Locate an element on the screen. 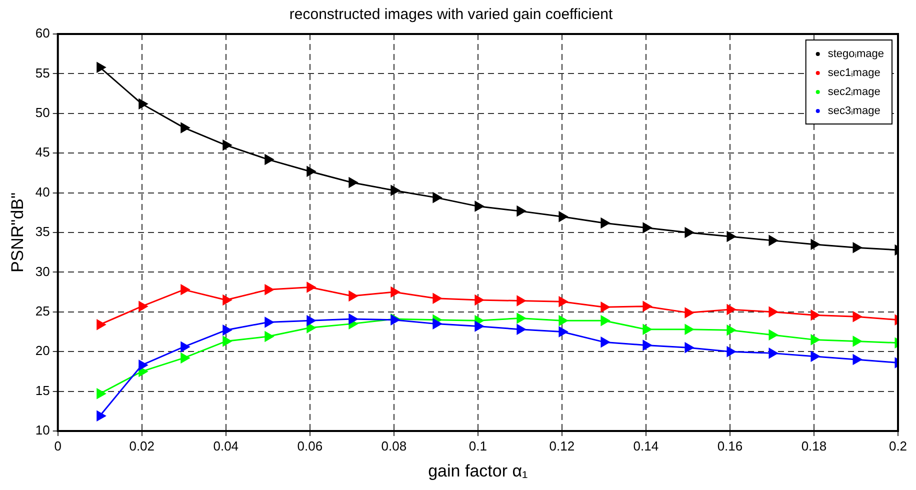 The image size is (916, 490). x-tick-label: 0.1 is located at coordinates (477, 446).